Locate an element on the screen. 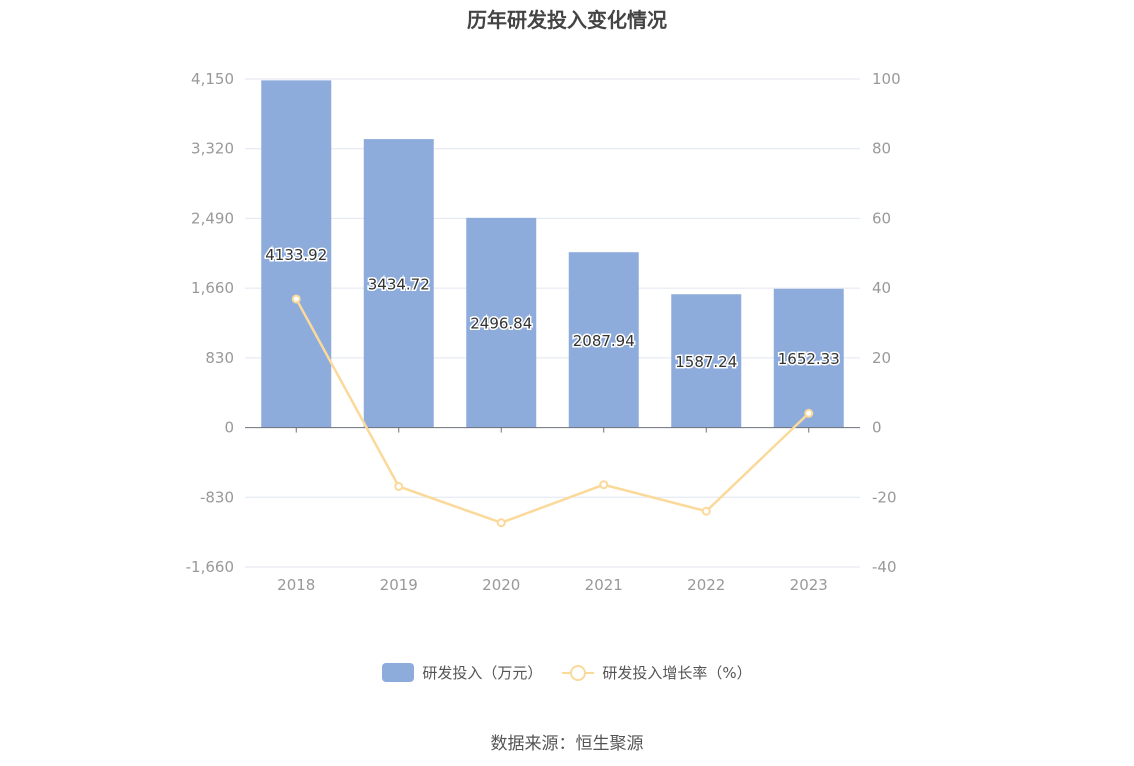  y-right-tick-label: 100 is located at coordinates (886, 79).